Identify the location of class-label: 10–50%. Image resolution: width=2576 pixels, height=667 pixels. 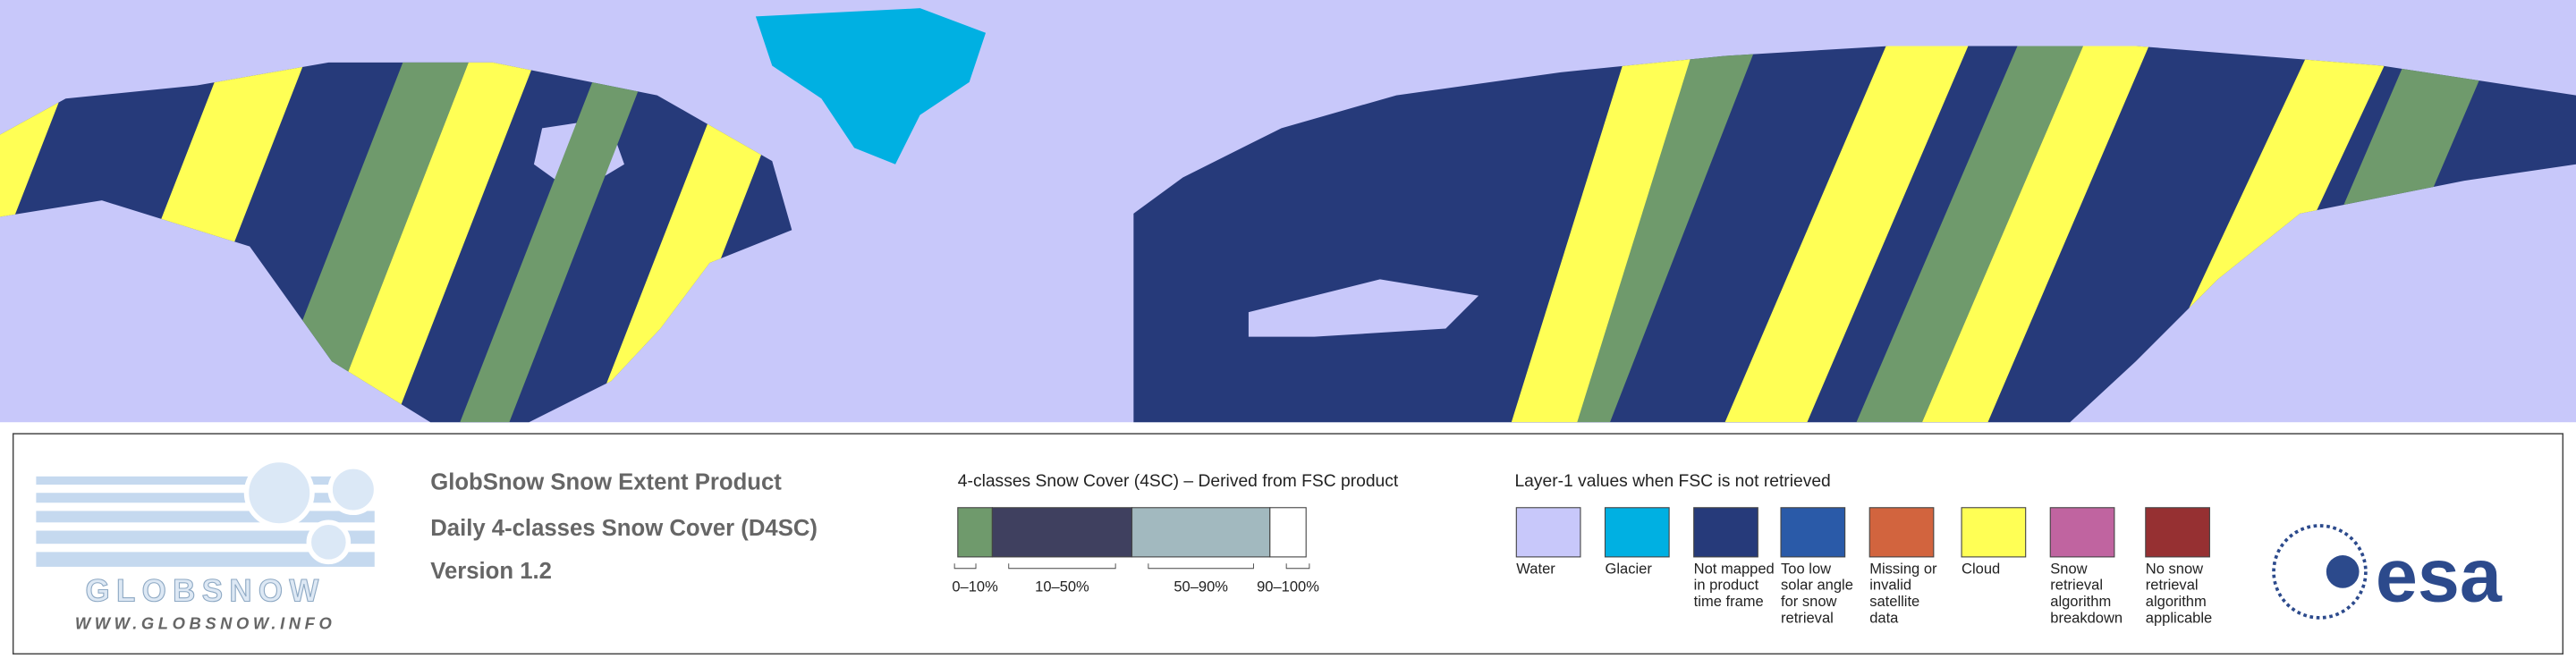
(1062, 586).